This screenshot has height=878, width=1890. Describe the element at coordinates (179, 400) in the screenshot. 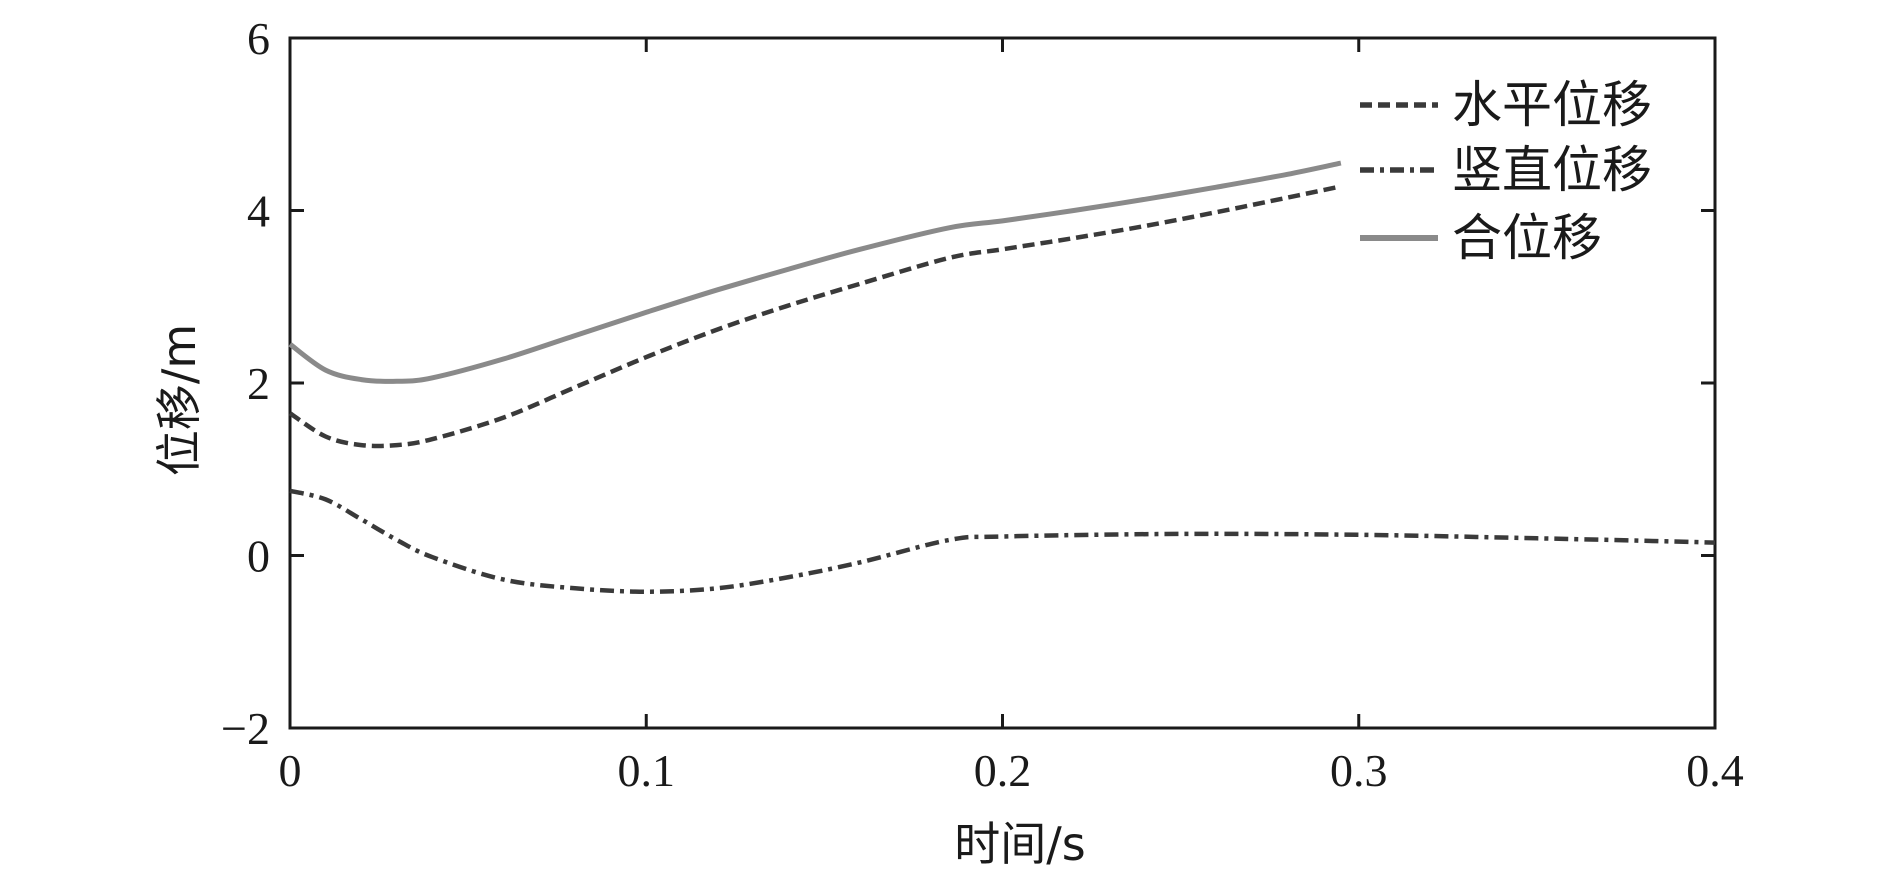

I see `y-axis-label: 位移/m` at that location.